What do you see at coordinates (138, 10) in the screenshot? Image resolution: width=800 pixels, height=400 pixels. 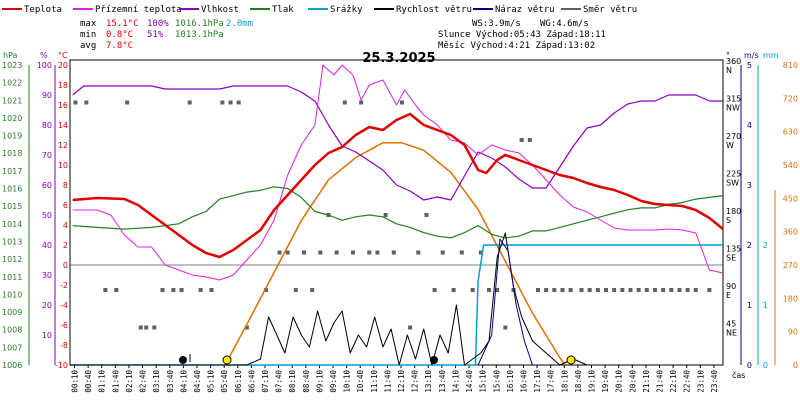 I see `legend-label-feels: Přízemní teplota` at bounding box center [138, 10].